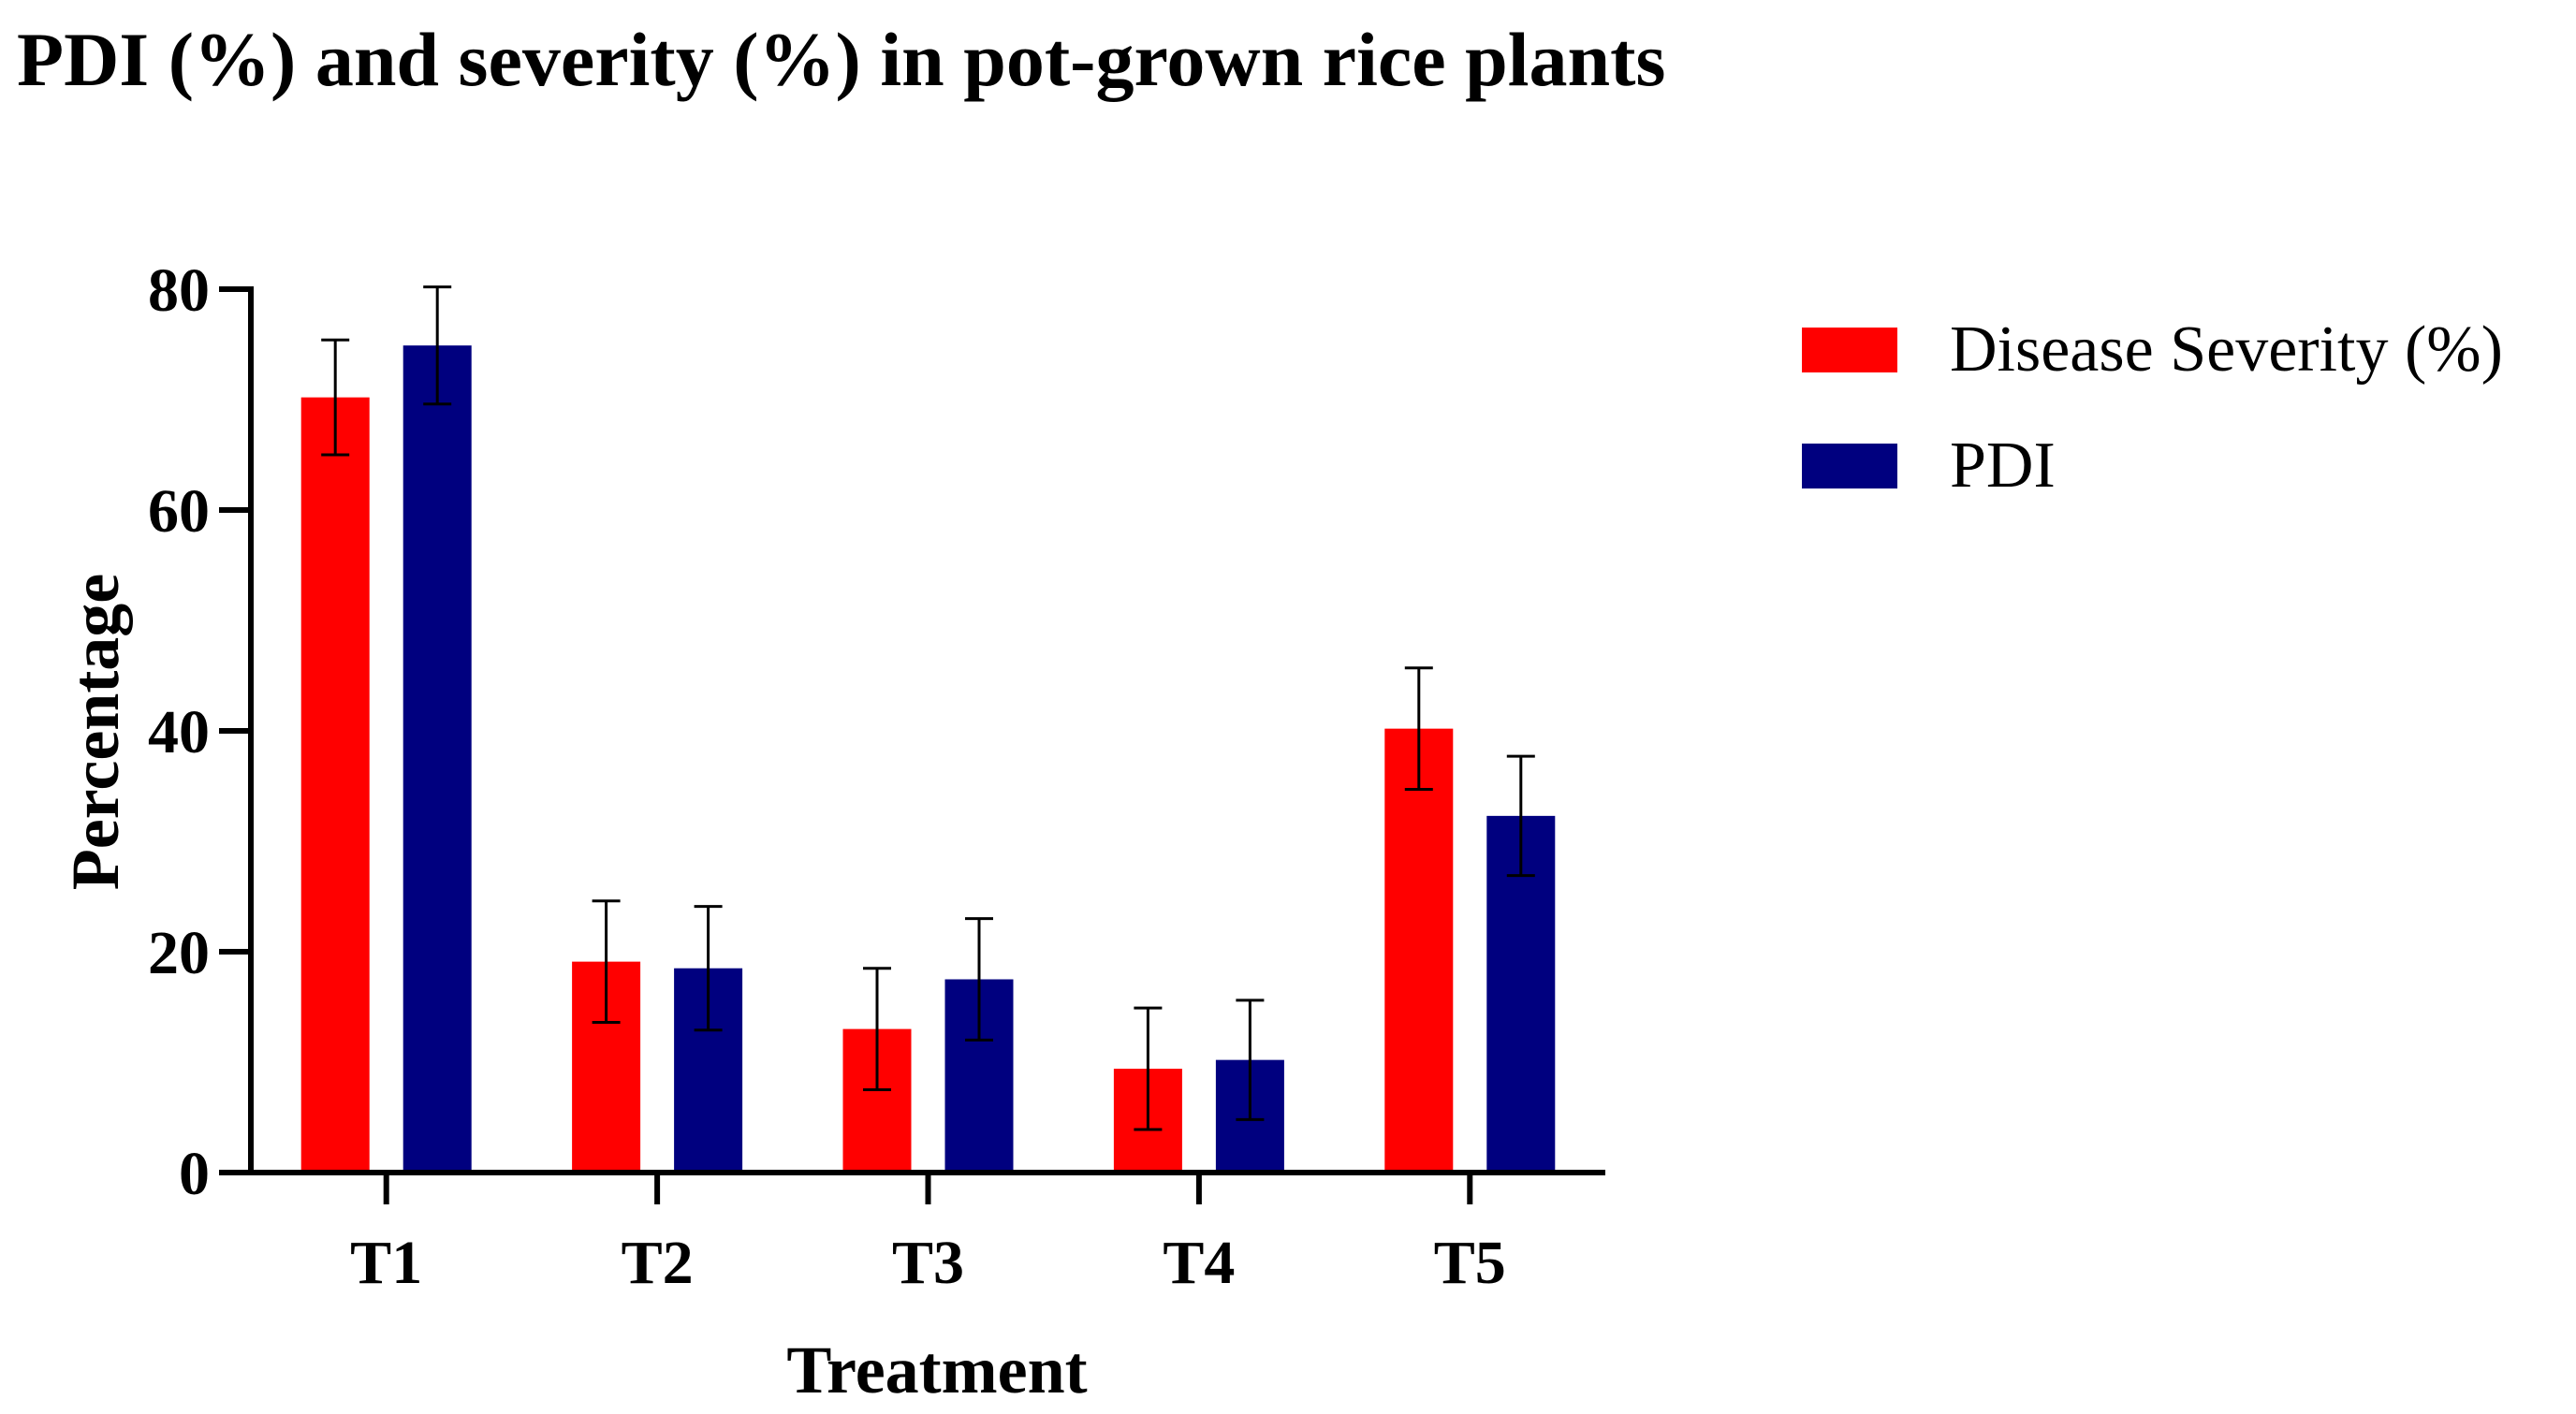  What do you see at coordinates (2226, 349) in the screenshot?
I see `legend-label-1: Disease Severity (%)` at bounding box center [2226, 349].